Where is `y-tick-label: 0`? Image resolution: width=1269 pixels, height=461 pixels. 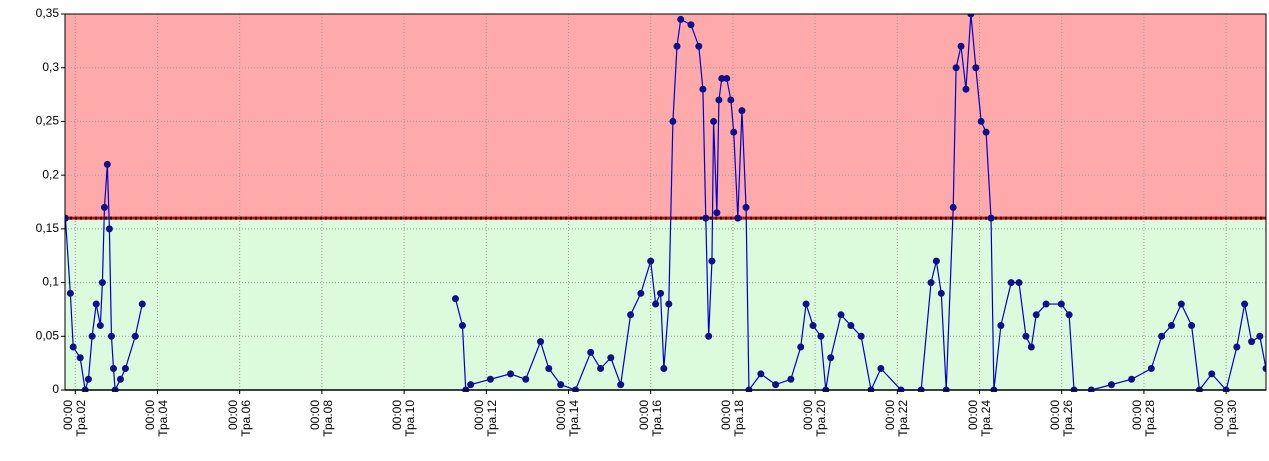
y-tick-label: 0 is located at coordinates (55, 389).